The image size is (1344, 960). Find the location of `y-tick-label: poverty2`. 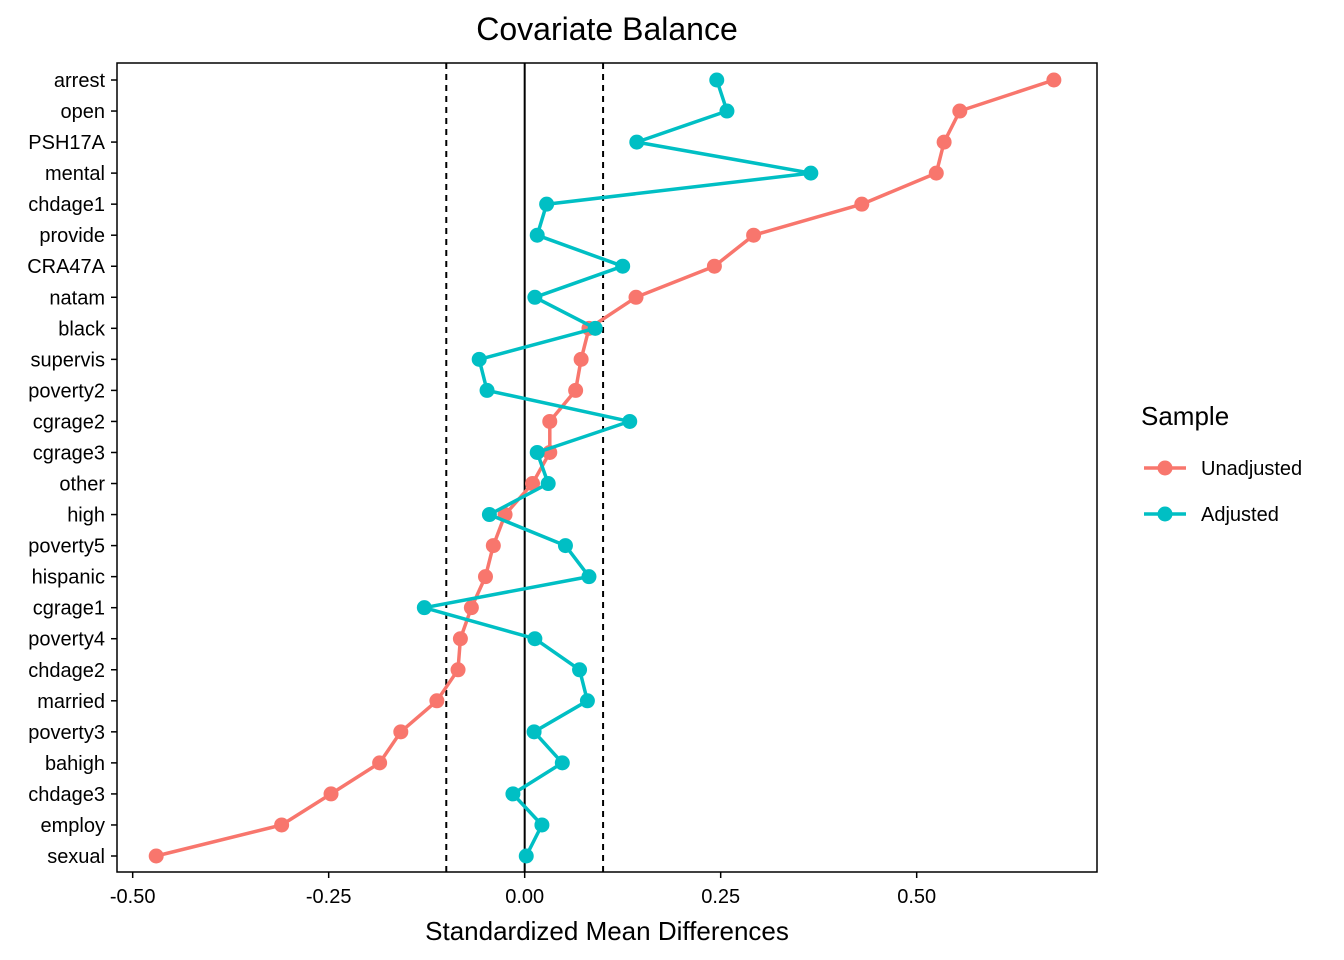

y-tick-label: poverty2 is located at coordinates (66, 391).